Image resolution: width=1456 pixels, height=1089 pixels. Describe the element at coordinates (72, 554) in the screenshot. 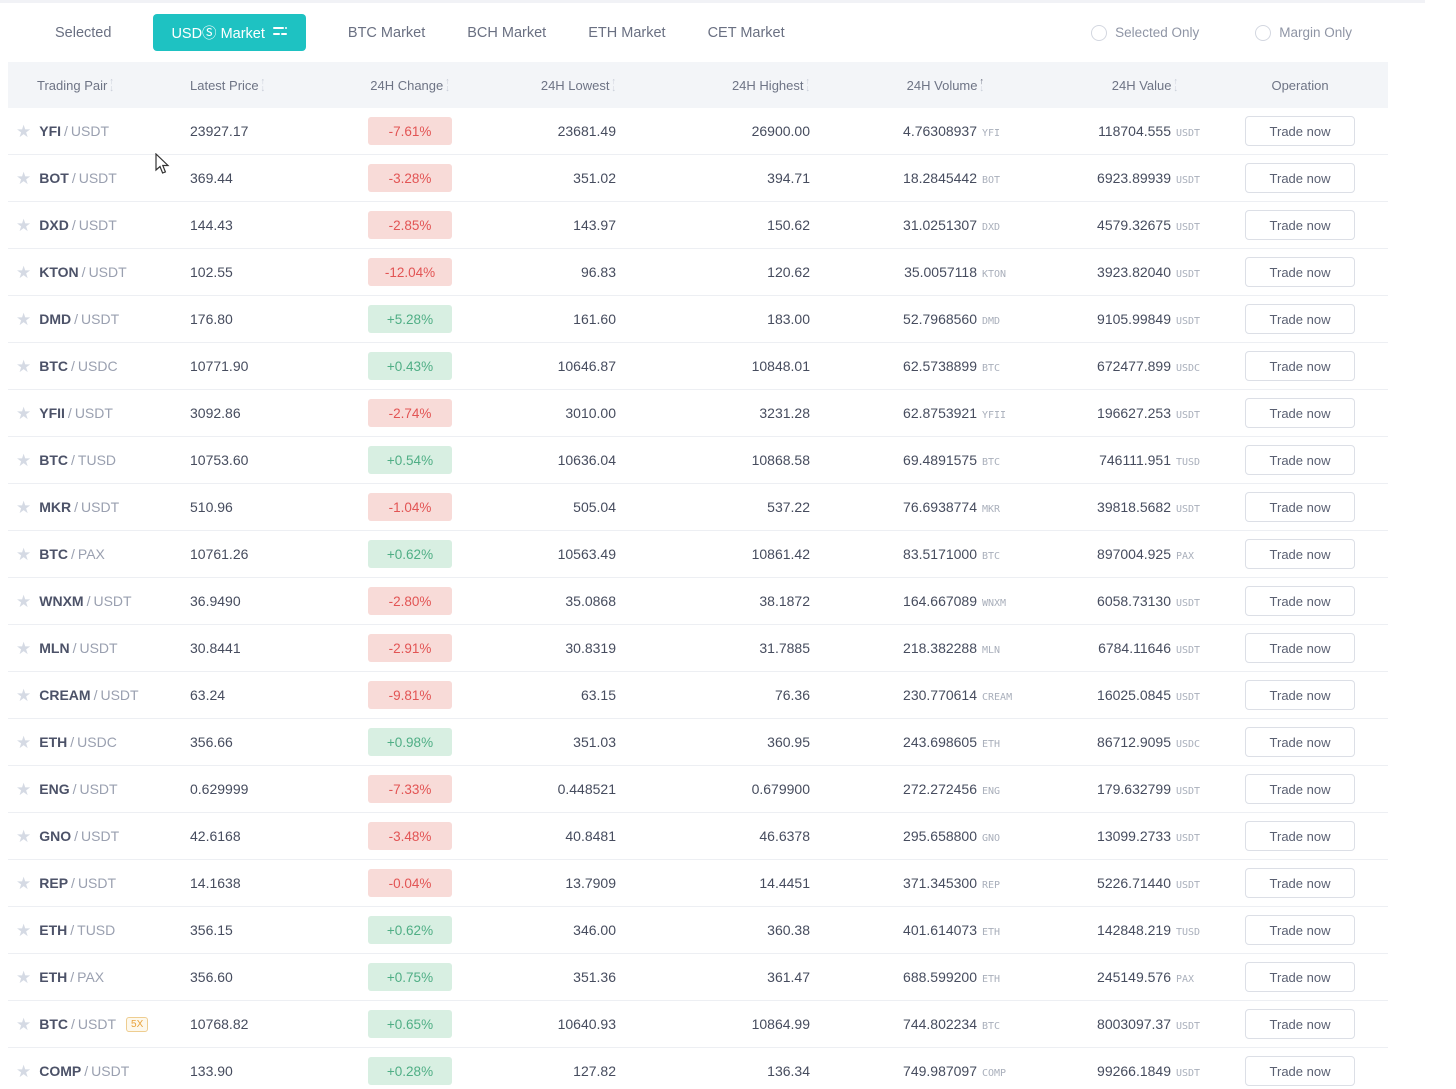

I see `pair-name: BTC / PAX` at that location.